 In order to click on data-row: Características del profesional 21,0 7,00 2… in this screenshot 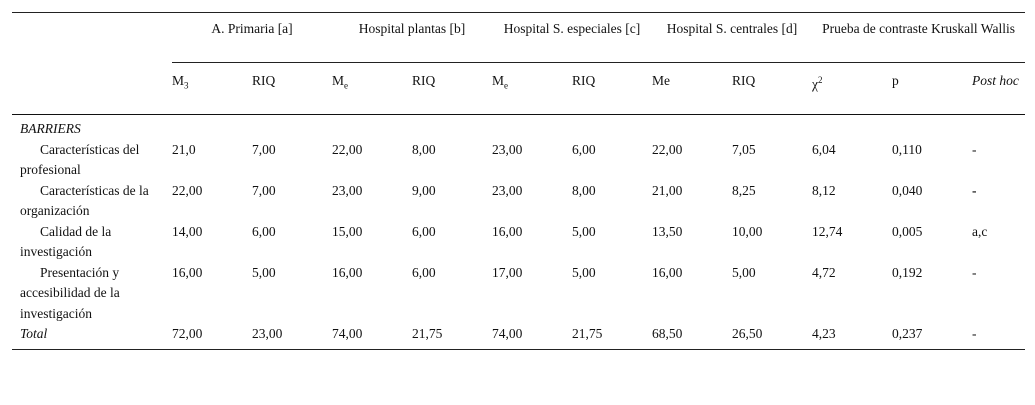, I will do `click(518, 160)`.